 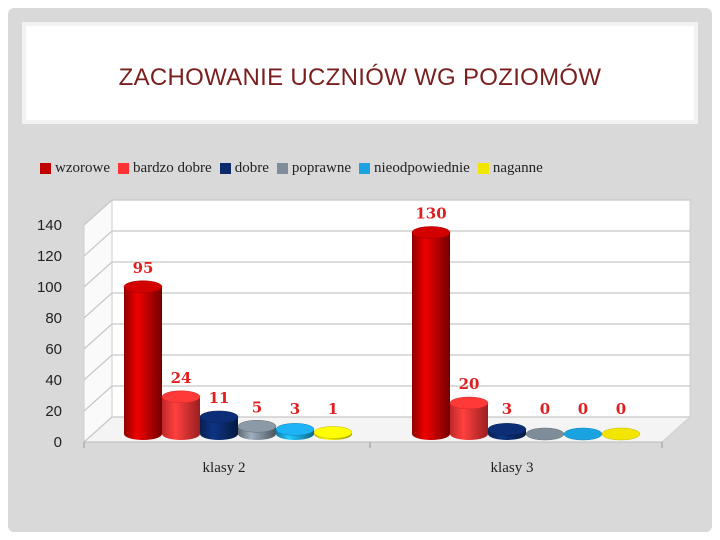 I want to click on data-label: 130, so click(x=430, y=214).